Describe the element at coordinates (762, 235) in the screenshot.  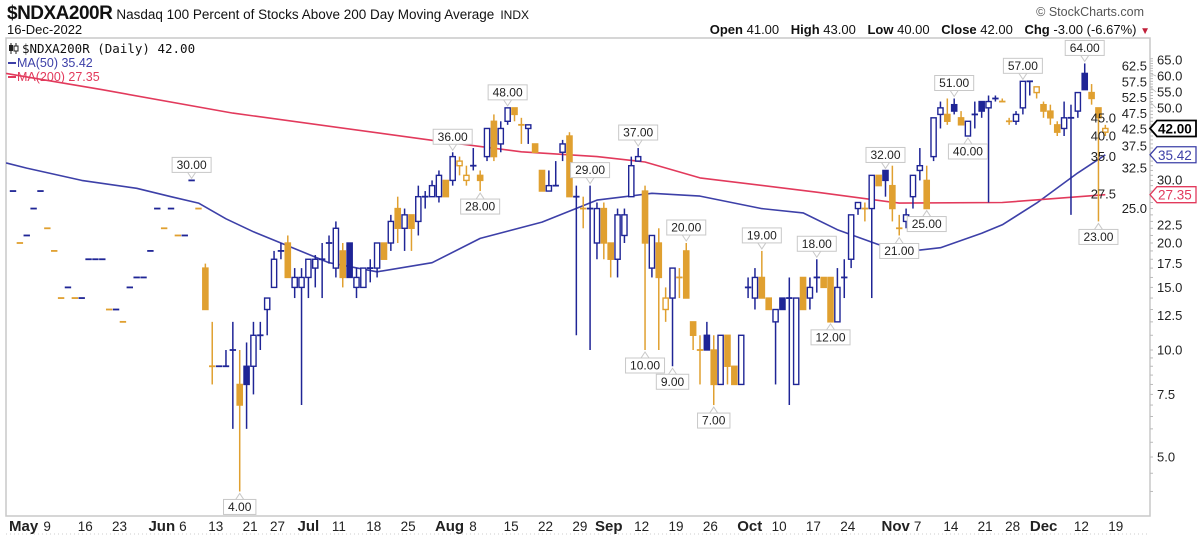
I see `annotation-label: 19.00` at that location.